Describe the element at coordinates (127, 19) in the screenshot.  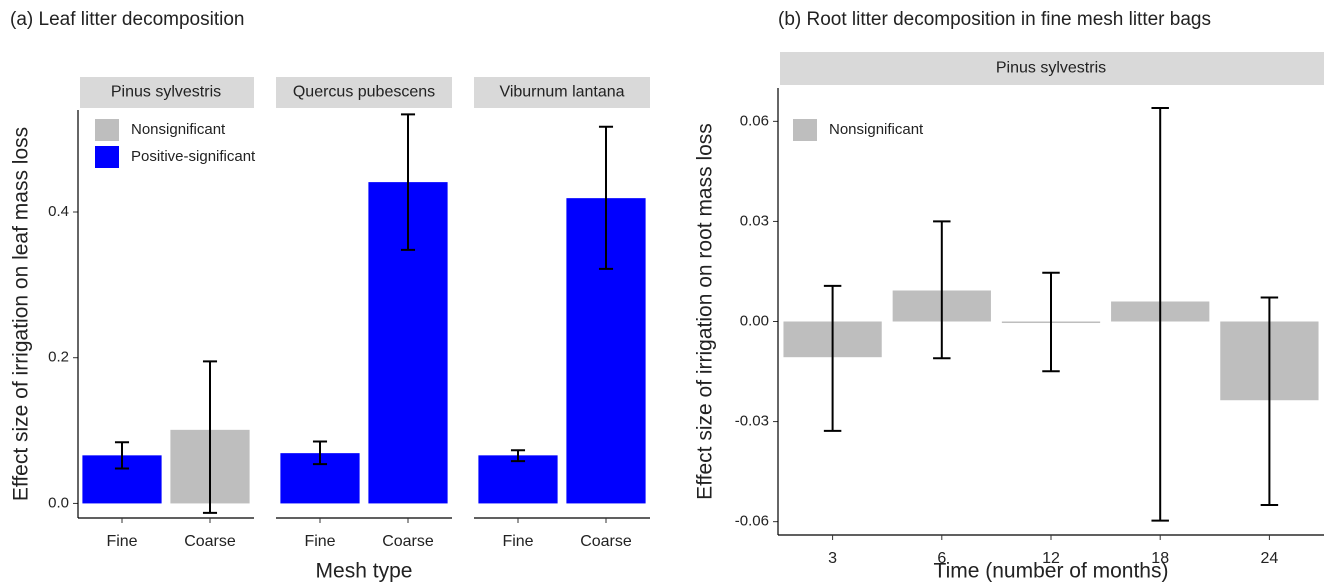
I see `panel-title: (a) Leaf litter decomposition` at that location.